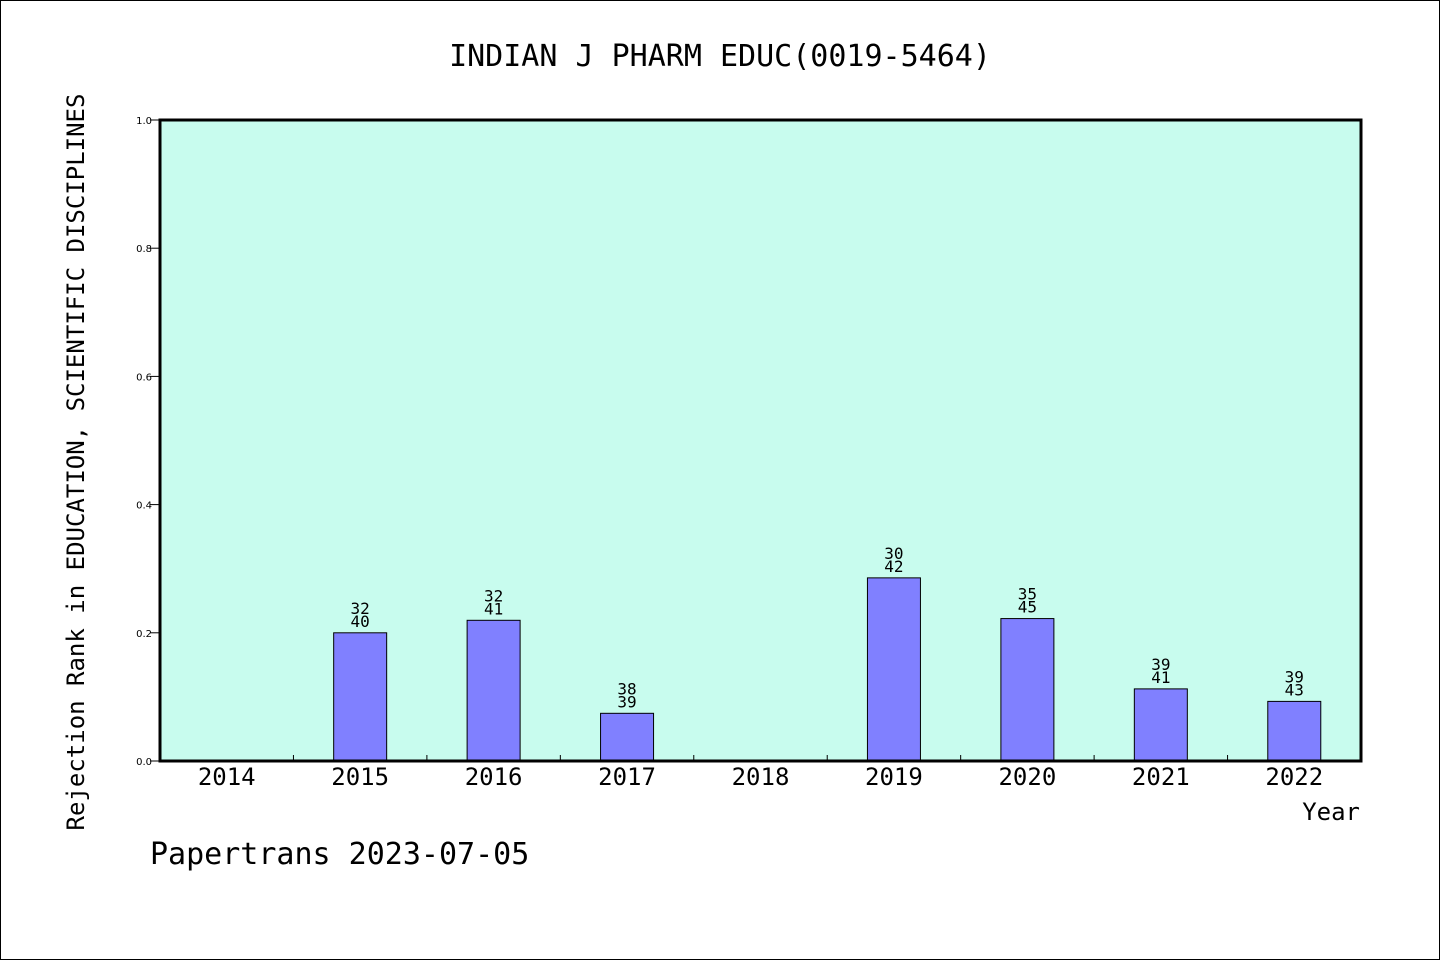  I want to click on data-label-bottom-2016: 41, so click(493, 608).